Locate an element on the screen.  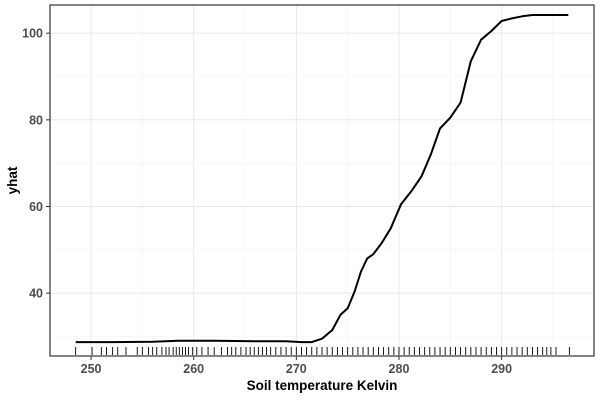
y-axis-title: yhat is located at coordinates (12, 180).